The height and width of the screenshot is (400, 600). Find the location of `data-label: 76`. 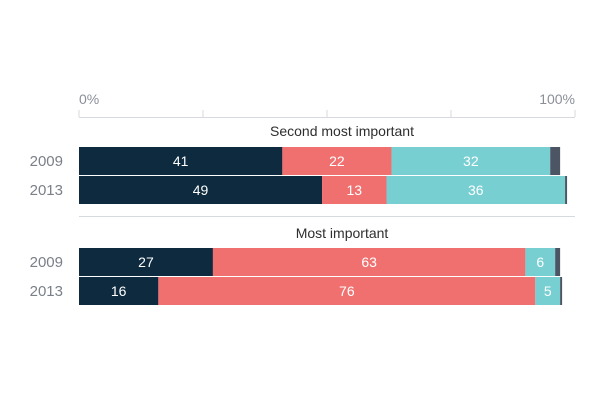

data-label: 76 is located at coordinates (347, 291).